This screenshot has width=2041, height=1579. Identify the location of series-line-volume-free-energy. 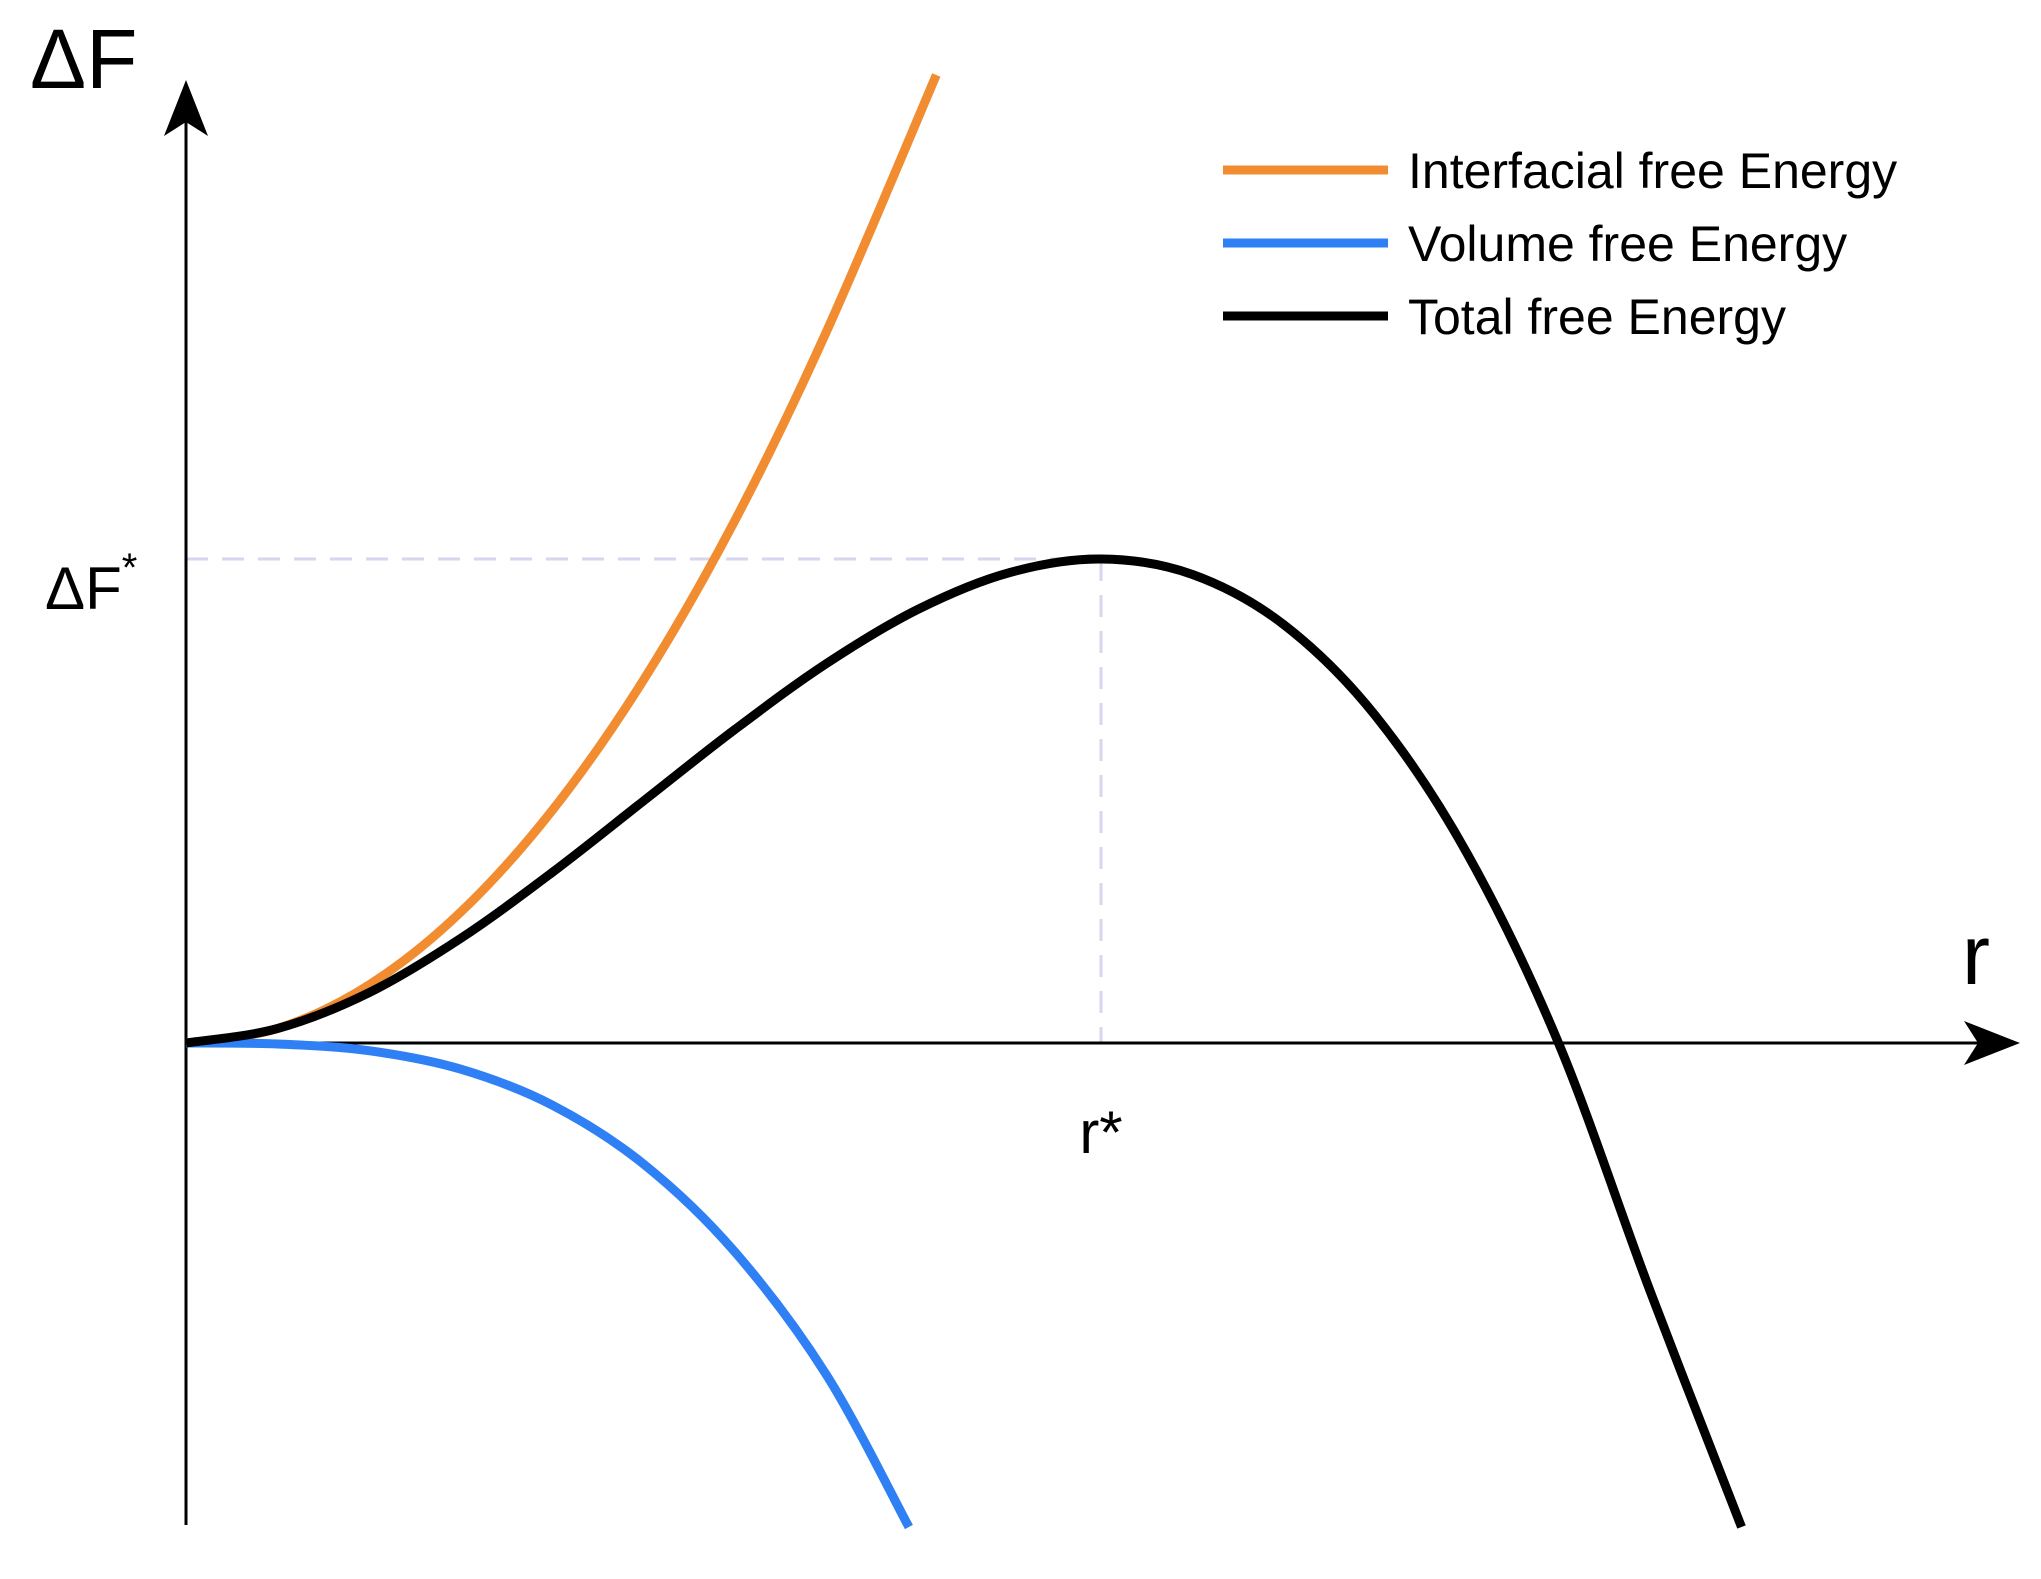
(549, 1284).